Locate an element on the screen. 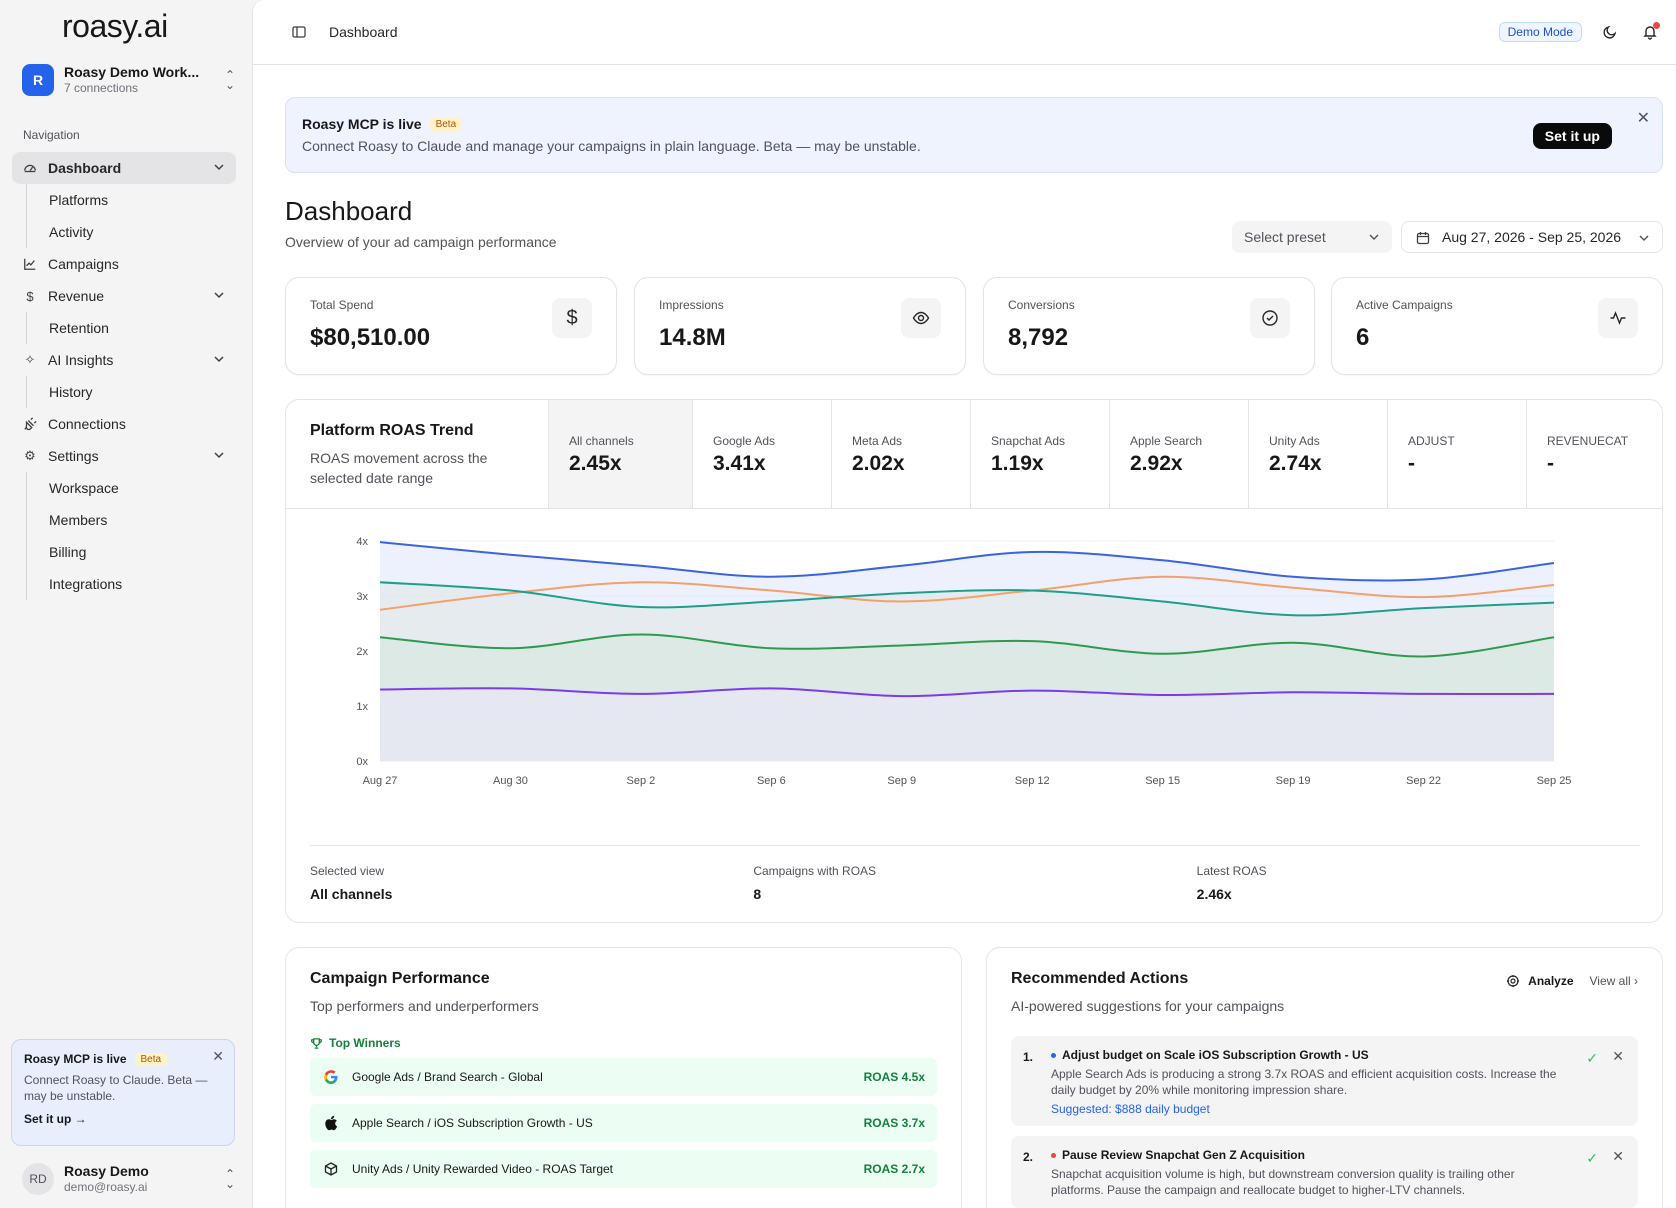 This screenshot has width=1676, height=1208. x-tick-label: Sep 2 is located at coordinates (641, 781).